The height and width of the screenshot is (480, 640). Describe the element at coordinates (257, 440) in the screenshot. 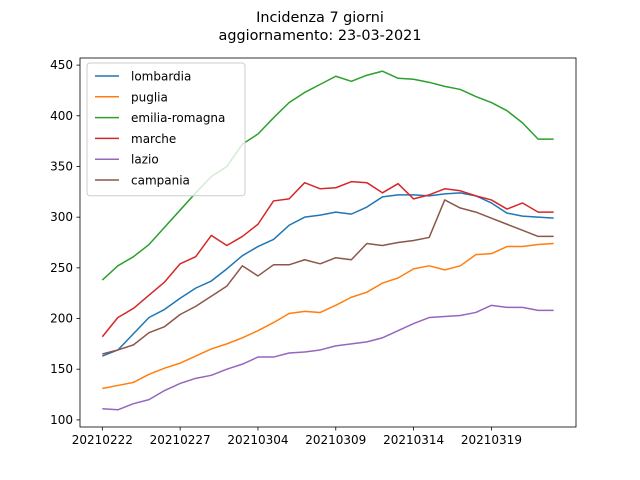

I see `x-tick-label-20210304: 20210304` at that location.